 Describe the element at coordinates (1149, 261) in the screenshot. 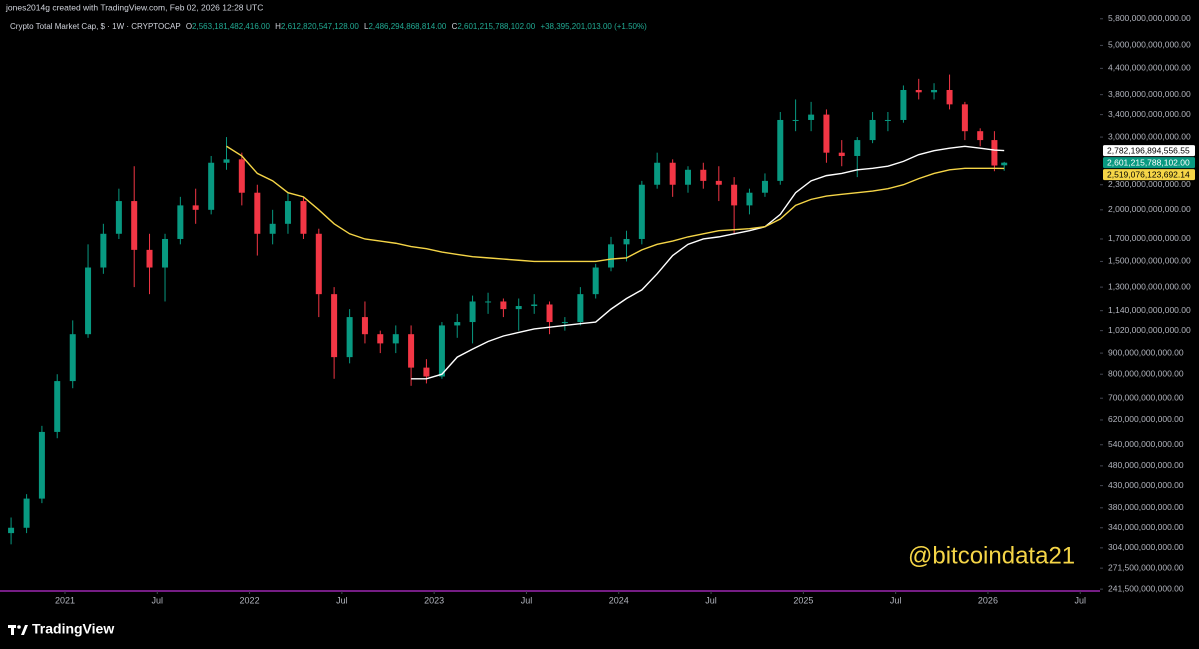

I see `y-tick-label: 1,500,000,000,000.00` at that location.